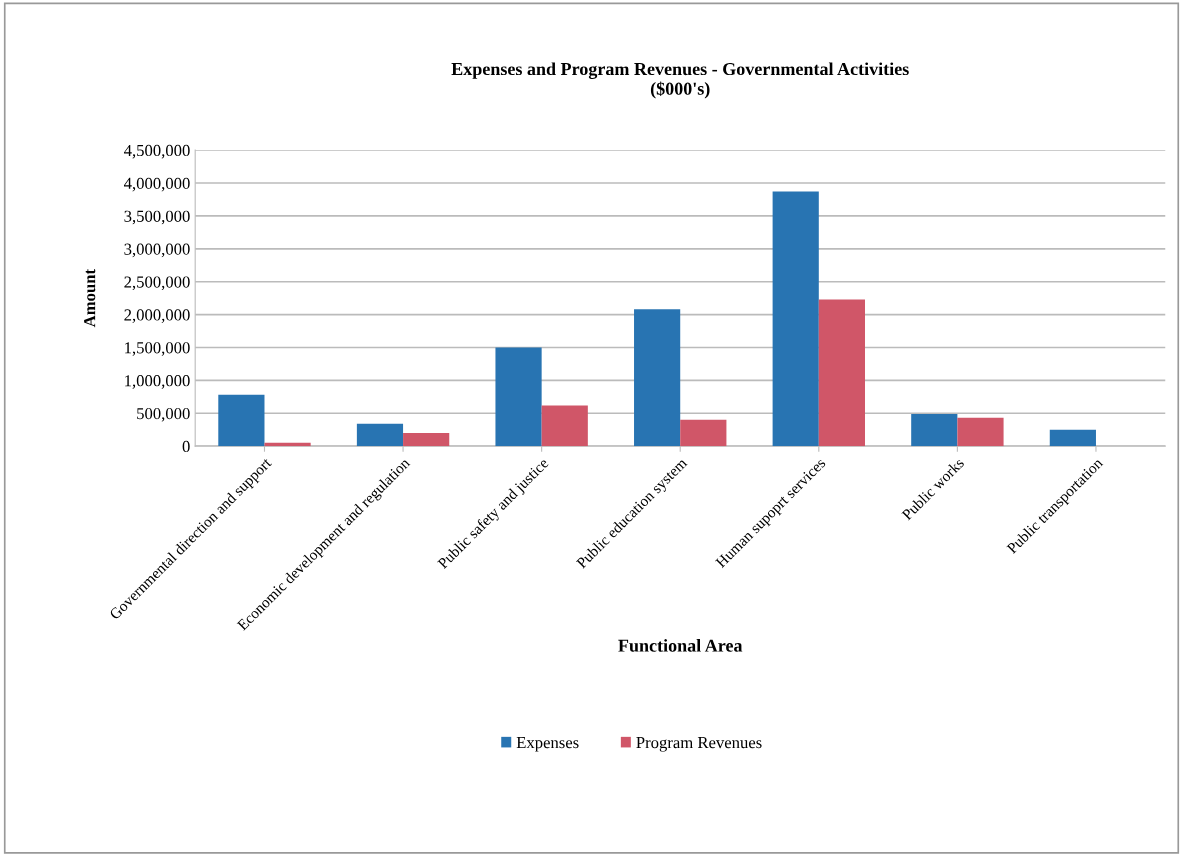 This screenshot has width=1183, height=858. I want to click on x-axis-title: Functional Area, so click(680, 645).